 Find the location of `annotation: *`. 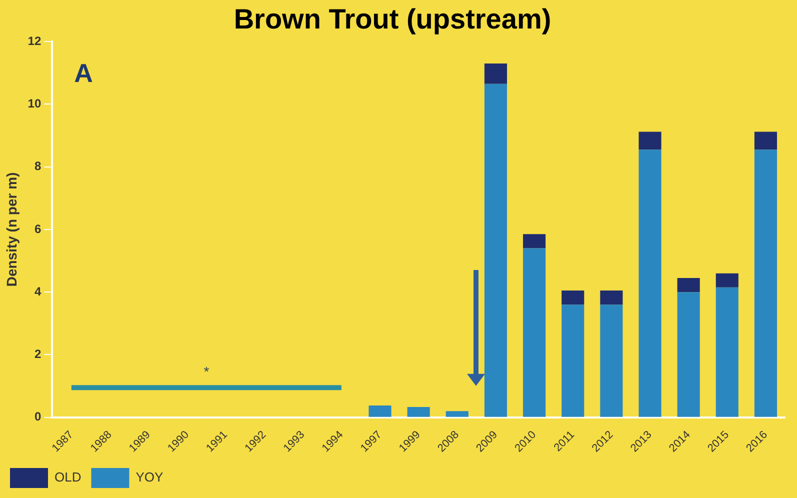

annotation: * is located at coordinates (207, 371).